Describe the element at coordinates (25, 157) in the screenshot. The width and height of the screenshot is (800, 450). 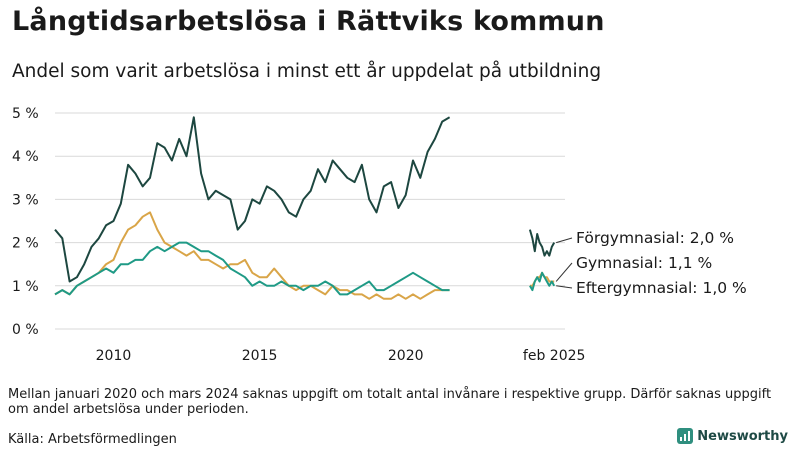
I see `y-tick-label: 4 %` at that location.